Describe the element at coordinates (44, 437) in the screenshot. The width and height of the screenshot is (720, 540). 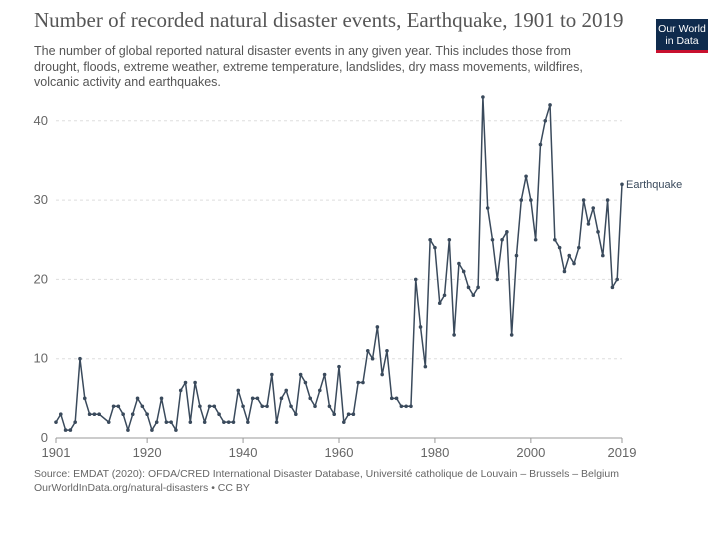
I see `y-tick-label: 0` at that location.